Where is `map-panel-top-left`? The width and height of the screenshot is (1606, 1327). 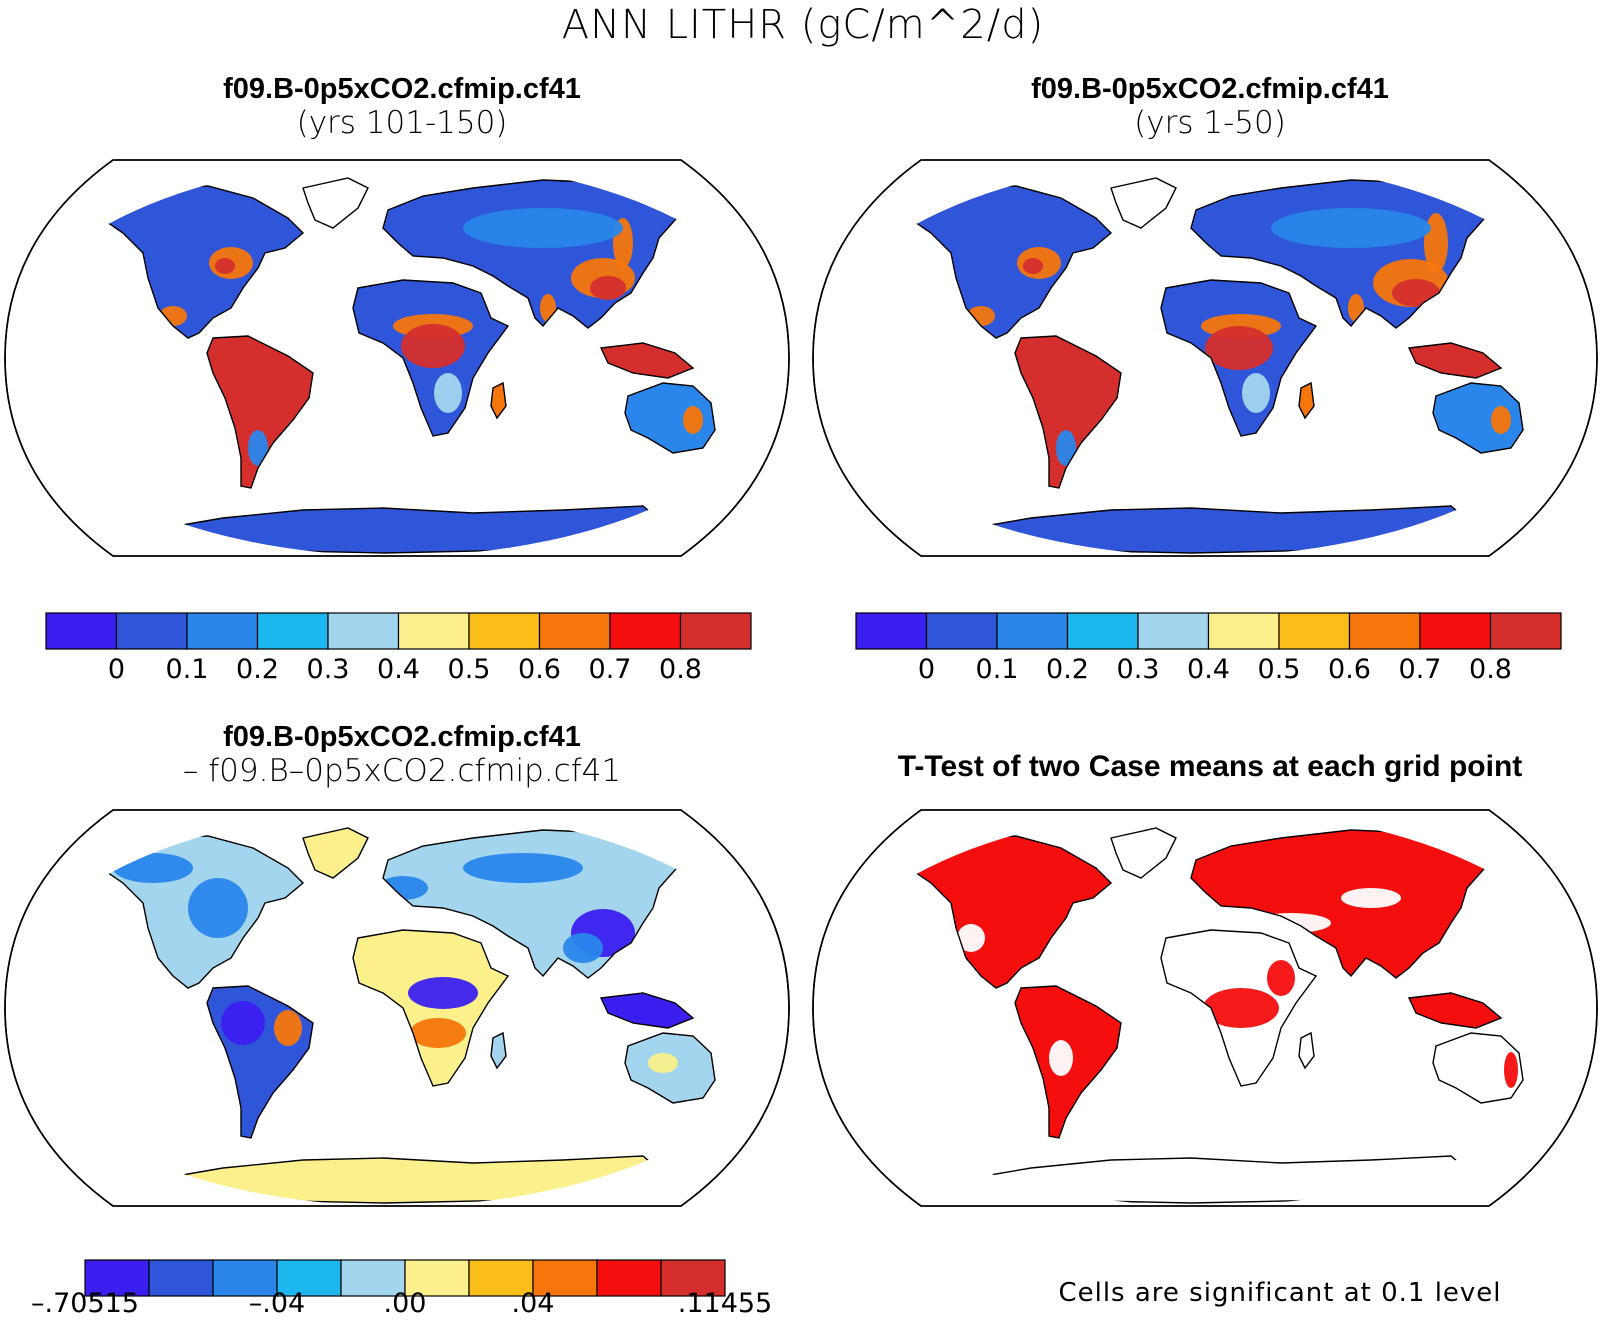
map-panel-top-left is located at coordinates (397, 358).